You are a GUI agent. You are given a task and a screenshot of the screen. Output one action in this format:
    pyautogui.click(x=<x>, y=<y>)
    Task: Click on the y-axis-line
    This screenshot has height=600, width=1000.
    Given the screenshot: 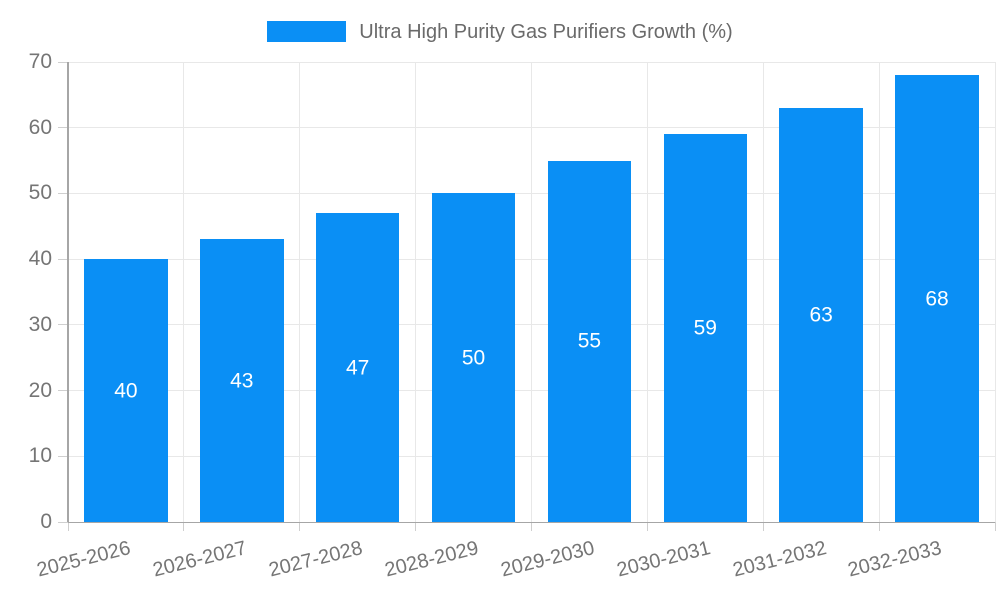 What is the action you would take?
    pyautogui.click(x=68, y=292)
    